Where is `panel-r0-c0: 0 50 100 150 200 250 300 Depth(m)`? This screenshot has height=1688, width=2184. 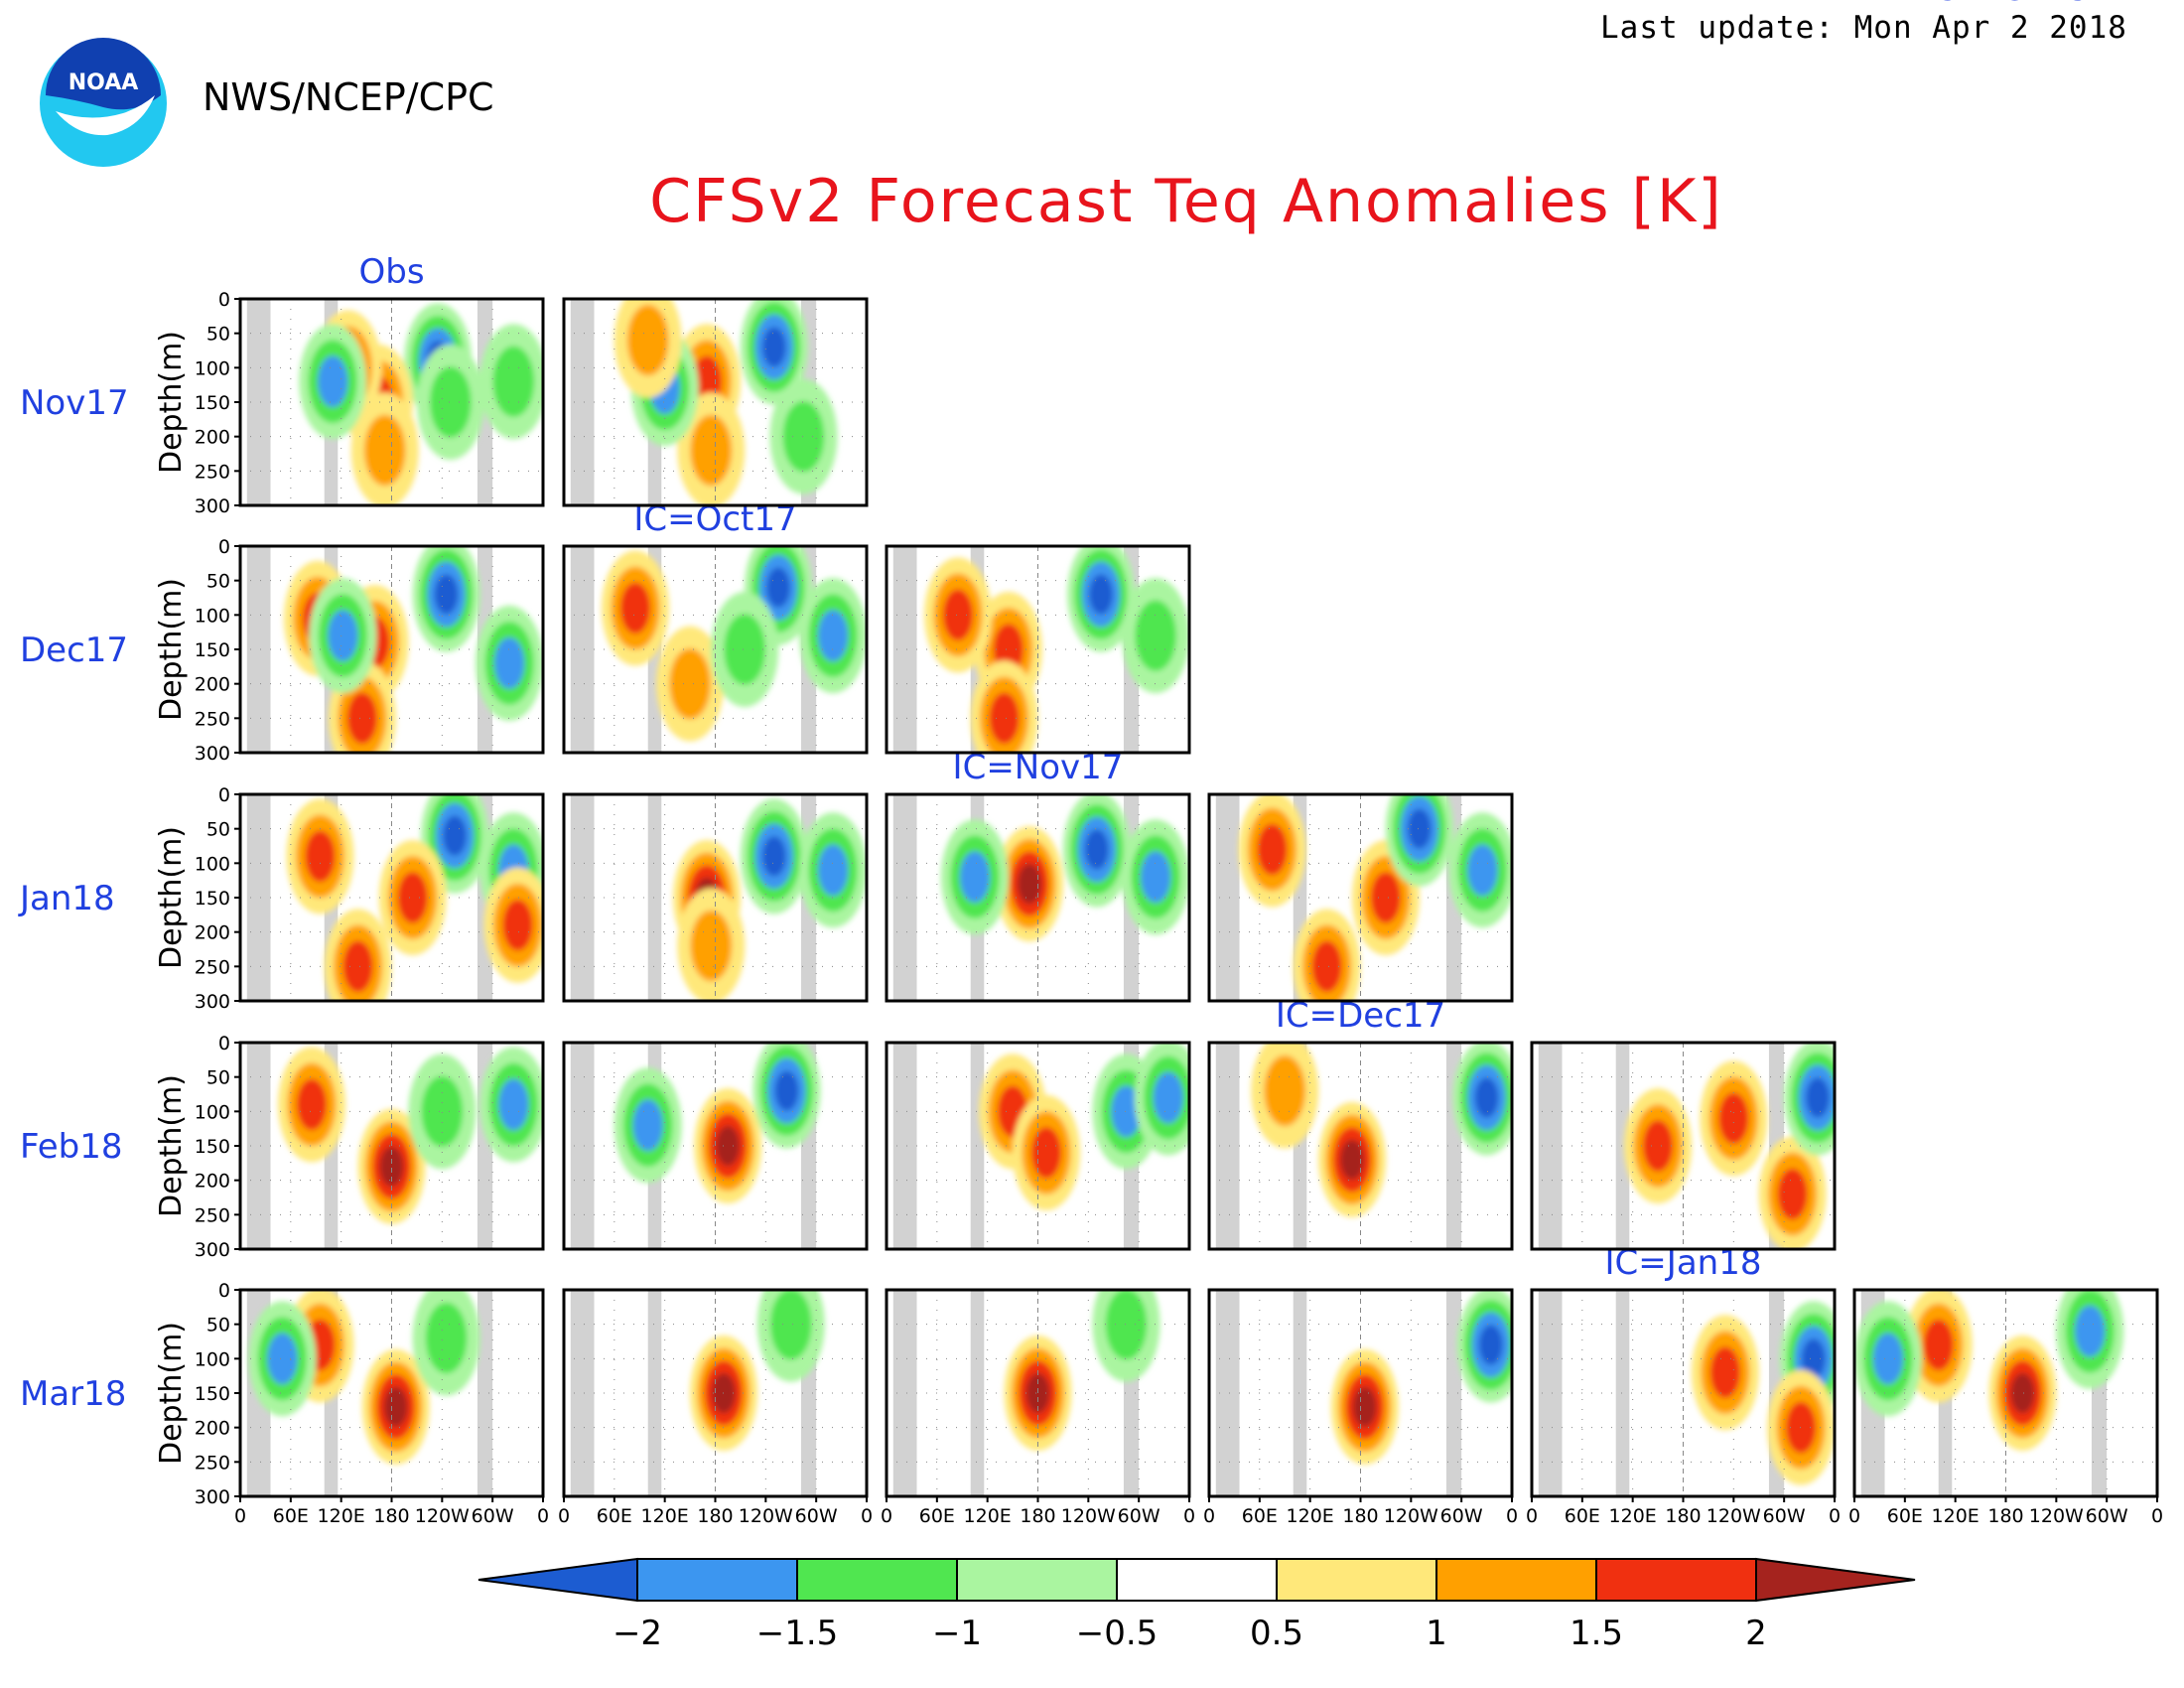 panel-r0-c0: 0 50 100 150 200 250 300 Depth(m) is located at coordinates (349, 403).